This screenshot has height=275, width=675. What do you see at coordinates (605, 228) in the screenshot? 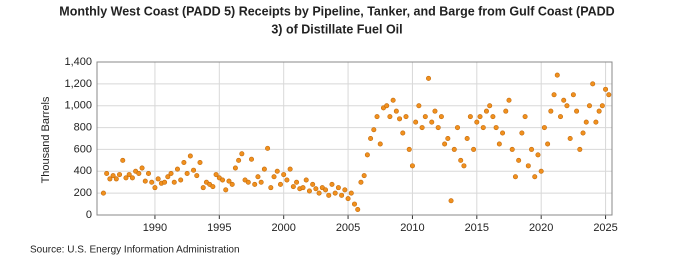
I see `x-tick-label: 2025` at bounding box center [605, 228].